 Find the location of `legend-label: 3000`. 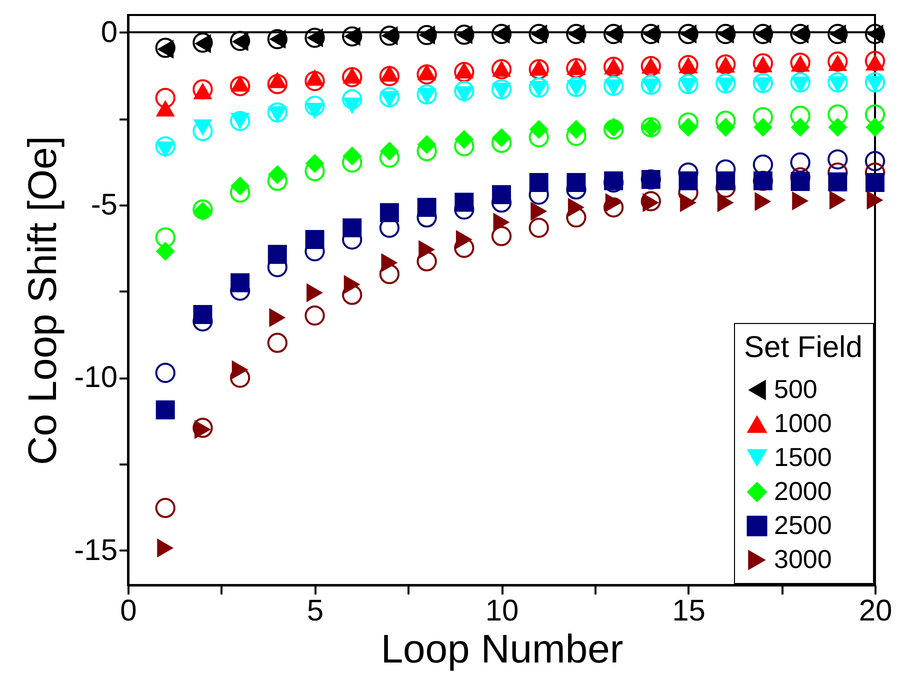

legend-label: 3000 is located at coordinates (803, 559).